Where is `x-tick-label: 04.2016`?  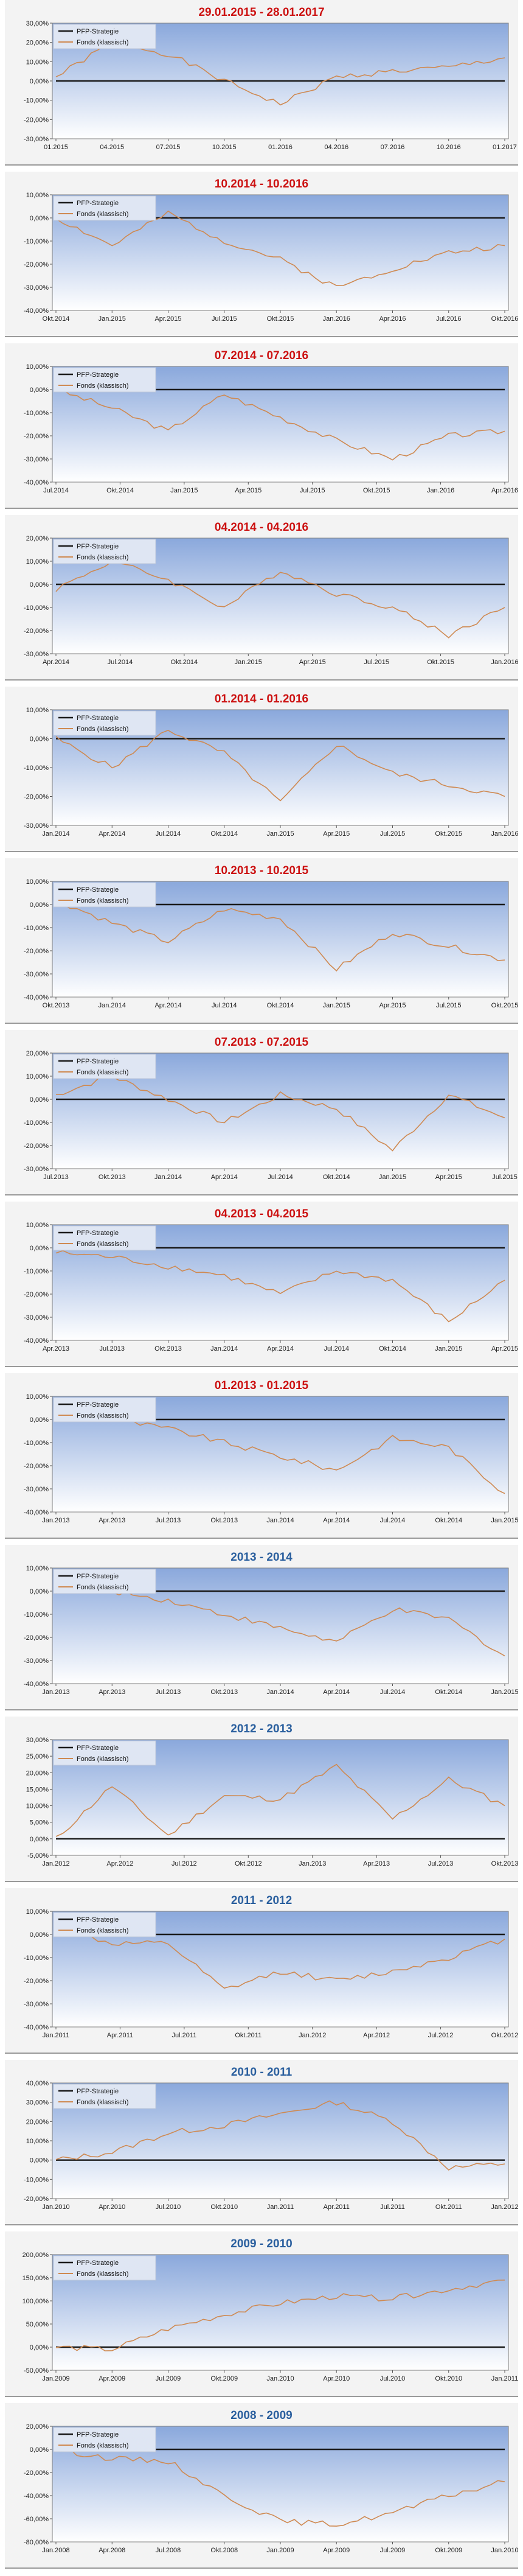 x-tick-label: 04.2016 is located at coordinates (336, 147).